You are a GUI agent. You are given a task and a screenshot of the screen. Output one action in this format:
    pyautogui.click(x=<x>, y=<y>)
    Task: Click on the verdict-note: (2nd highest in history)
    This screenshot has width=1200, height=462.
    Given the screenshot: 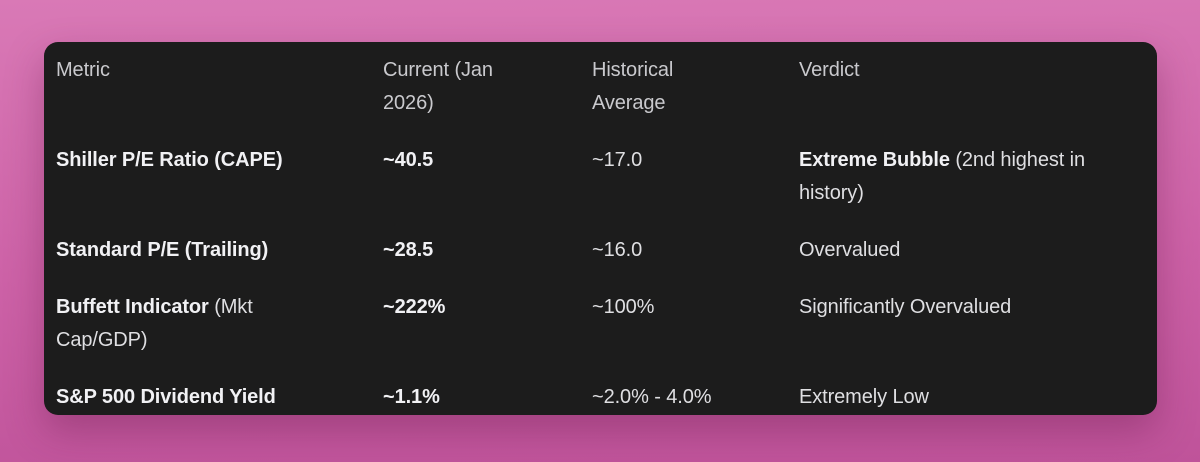 What is the action you would take?
    pyautogui.click(x=942, y=176)
    